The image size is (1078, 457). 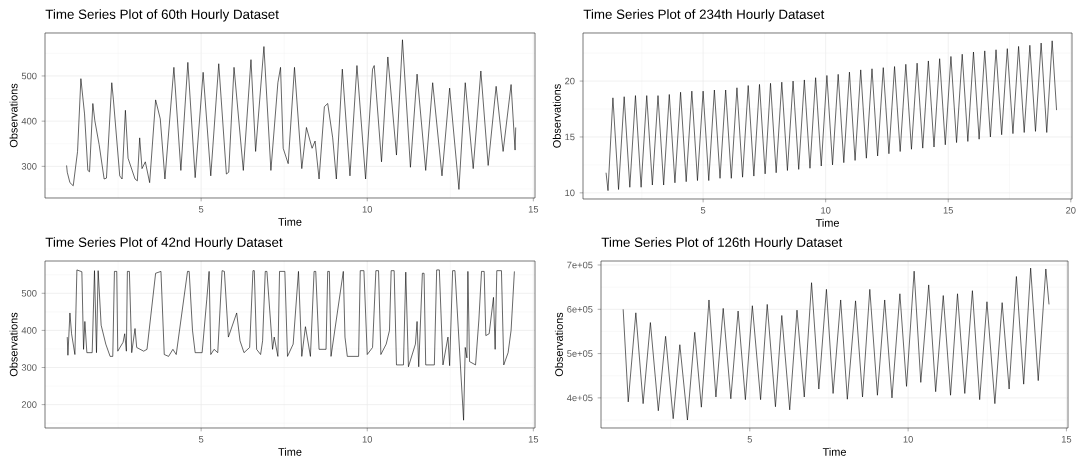 I want to click on chart-title: Time Series Plot of 126th Hourly Dataset, so click(x=722, y=243).